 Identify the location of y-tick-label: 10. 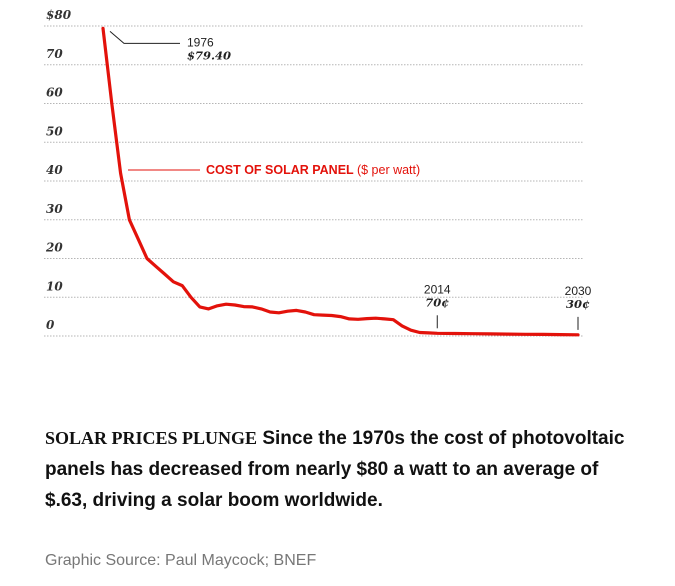
(54, 286).